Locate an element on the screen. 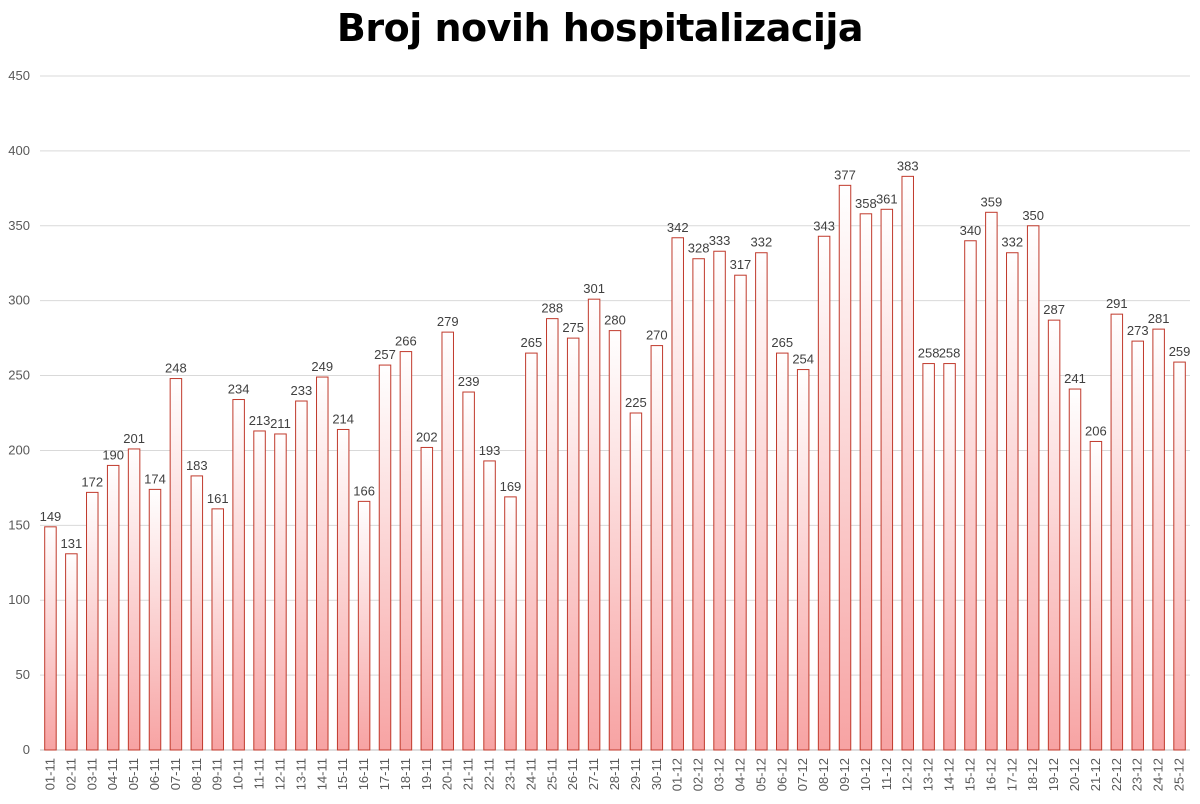  data-label: 174 is located at coordinates (155, 478).